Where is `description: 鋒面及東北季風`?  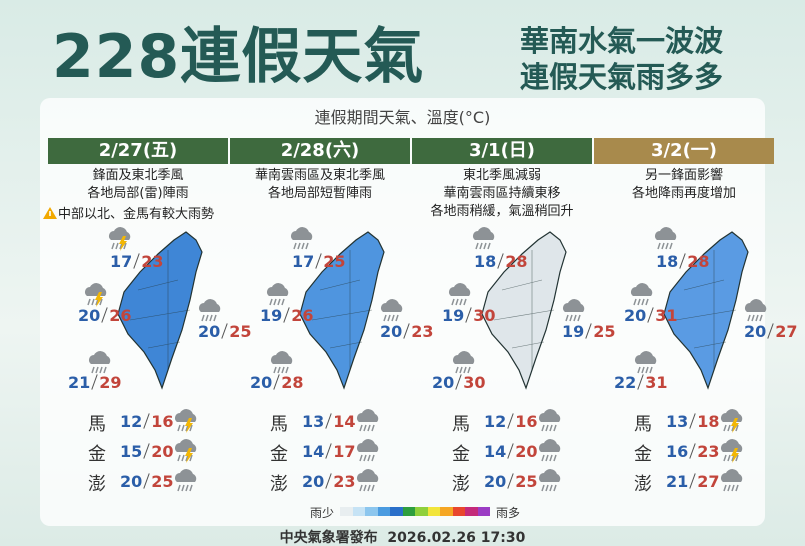
description: 鋒面及東北季風 is located at coordinates (138, 175).